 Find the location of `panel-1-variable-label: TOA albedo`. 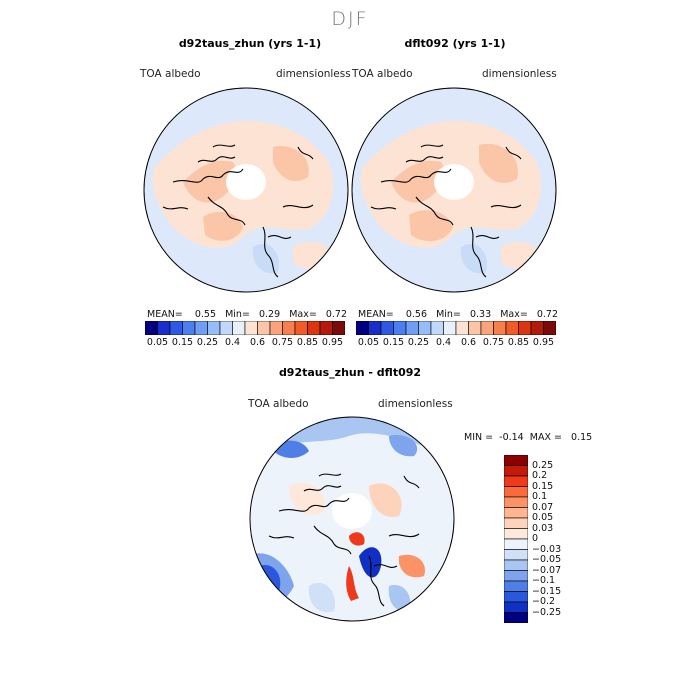

panel-1-variable-label: TOA albedo is located at coordinates (170, 74).